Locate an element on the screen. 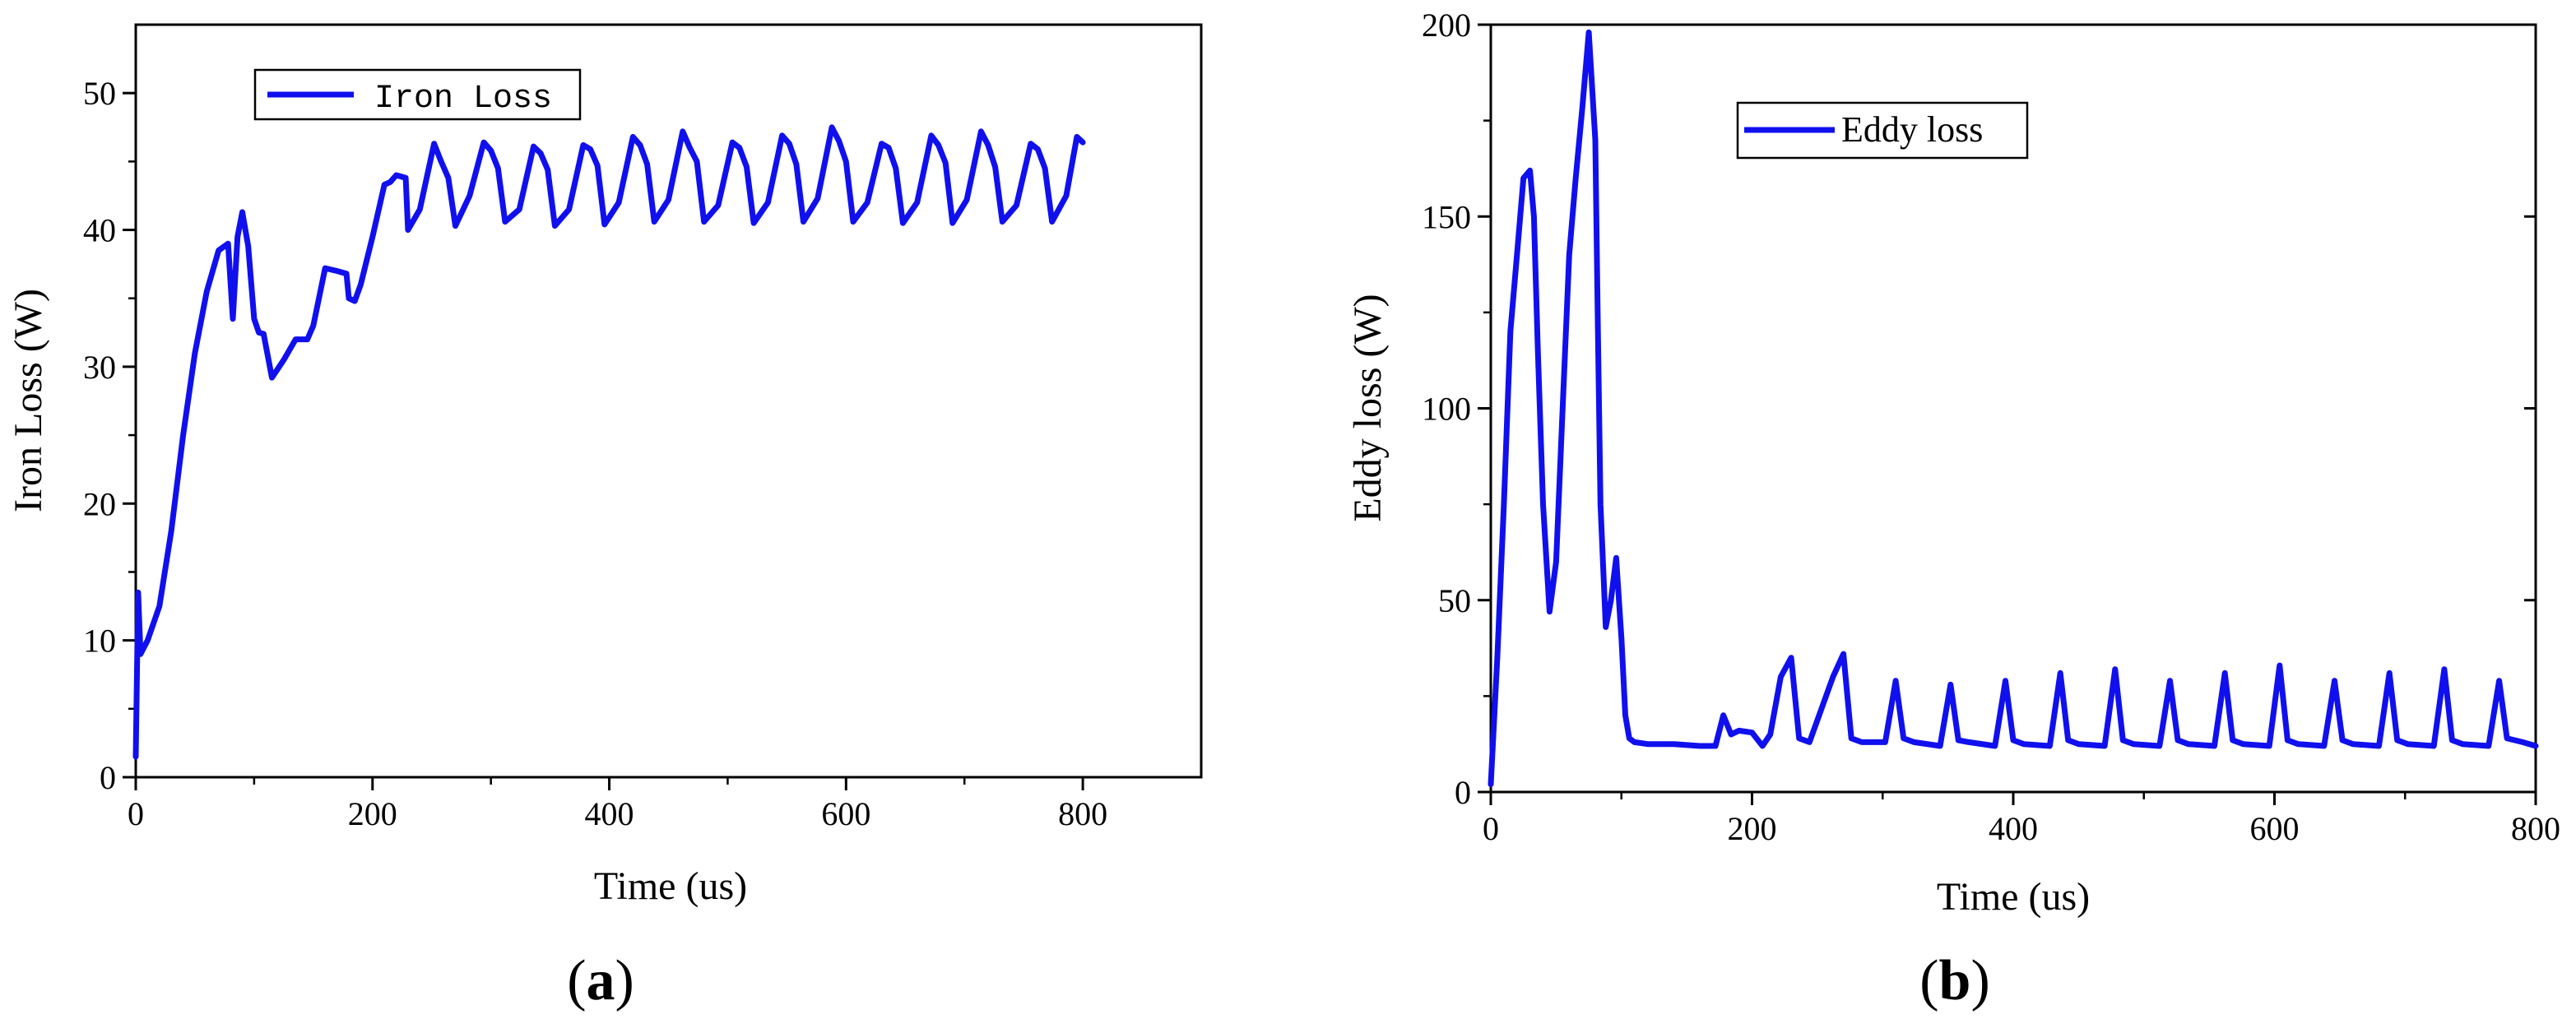  panel-label-a: (a) is located at coordinates (600, 981).